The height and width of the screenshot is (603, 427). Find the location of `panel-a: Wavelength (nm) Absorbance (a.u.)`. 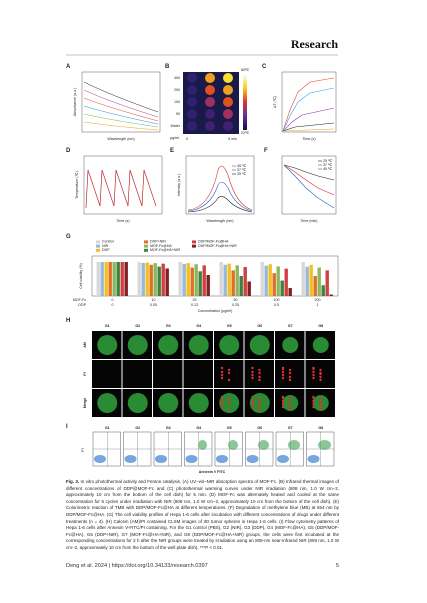

panel-a: Wavelength (nm) Absorbance (a.u.) is located at coordinates (117, 106).